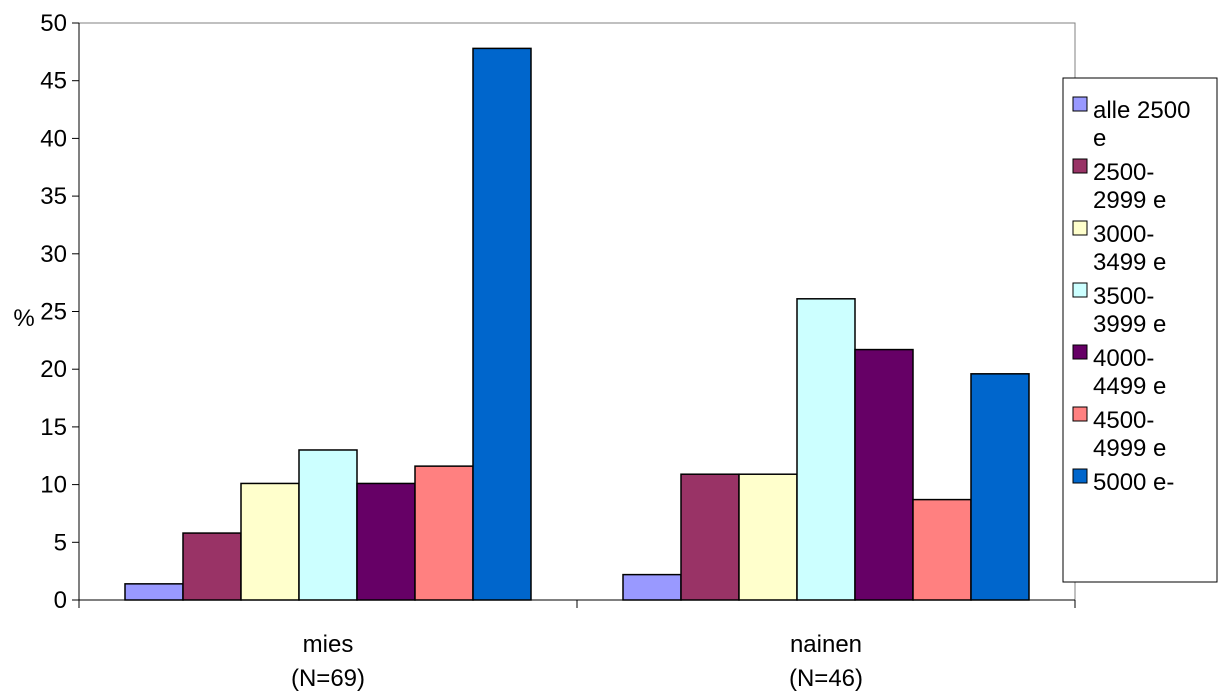 Image resolution: width=1218 pixels, height=699 pixels. What do you see at coordinates (53, 138) in the screenshot?
I see `y-tick-label: 40` at bounding box center [53, 138].